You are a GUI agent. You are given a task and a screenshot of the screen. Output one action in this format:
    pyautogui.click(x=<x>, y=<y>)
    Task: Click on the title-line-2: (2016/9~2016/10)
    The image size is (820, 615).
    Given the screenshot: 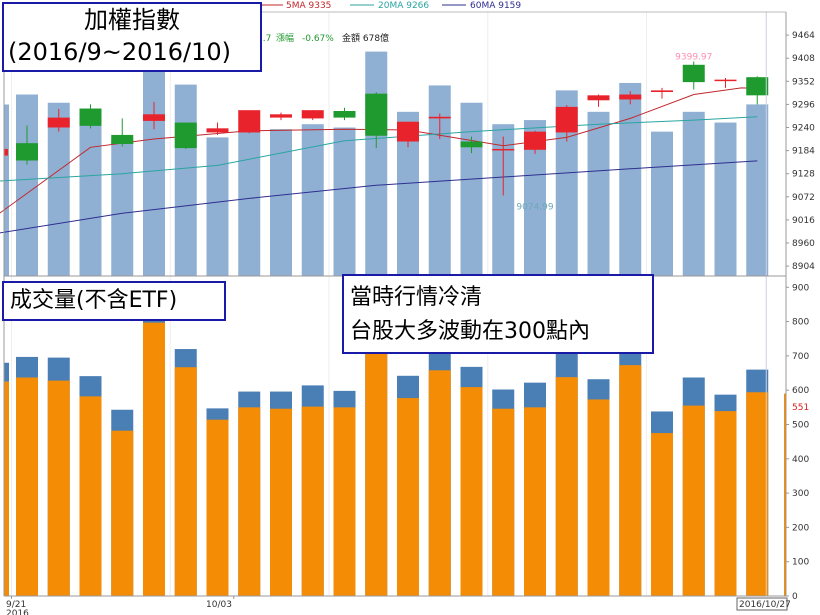 What is the action you would take?
    pyautogui.click(x=119, y=52)
    